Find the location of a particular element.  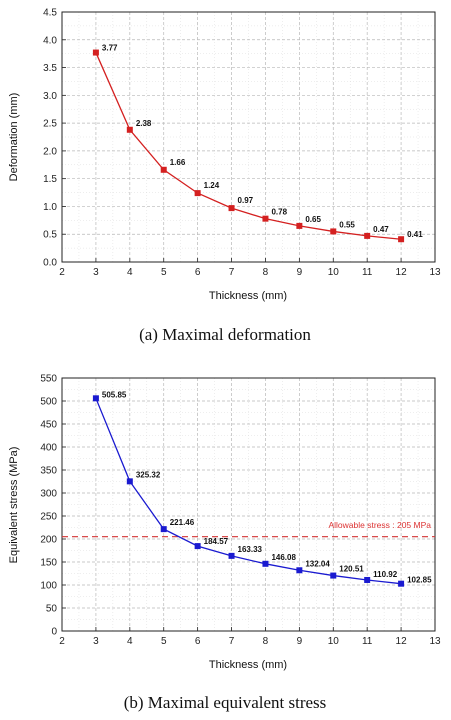

allowable-stress-label: Allowable stress : 205 MPa is located at coordinates (379, 525).